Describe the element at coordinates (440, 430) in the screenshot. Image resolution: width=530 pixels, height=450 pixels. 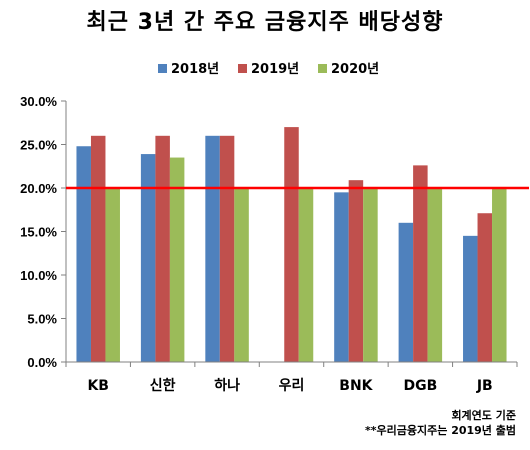
I see `note-woori: **우리금융지주는 2019년 출범` at that location.